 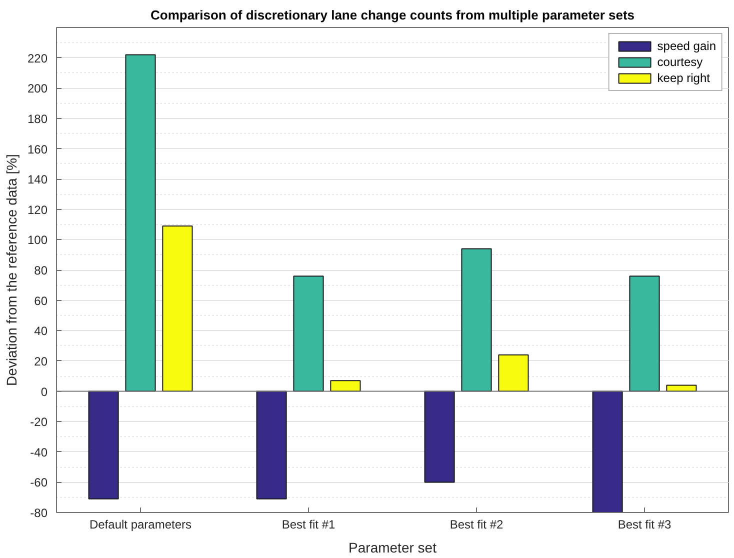 What do you see at coordinates (309, 525) in the screenshot?
I see `x-tick-label: Best fit #1` at bounding box center [309, 525].